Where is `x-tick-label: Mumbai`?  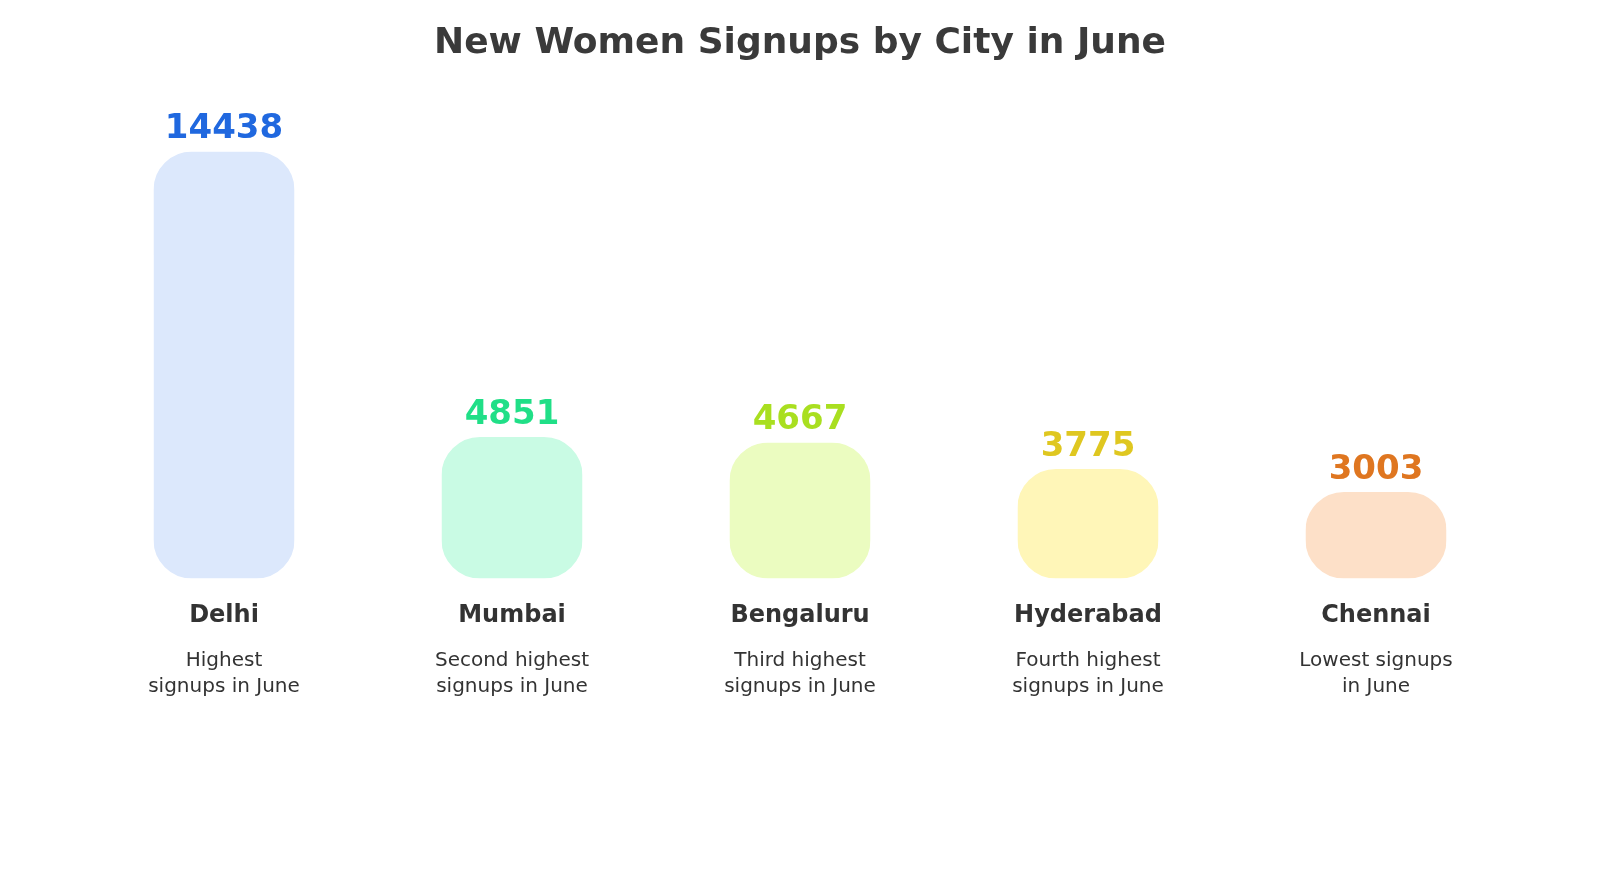 x-tick-label: Mumbai is located at coordinates (512, 613).